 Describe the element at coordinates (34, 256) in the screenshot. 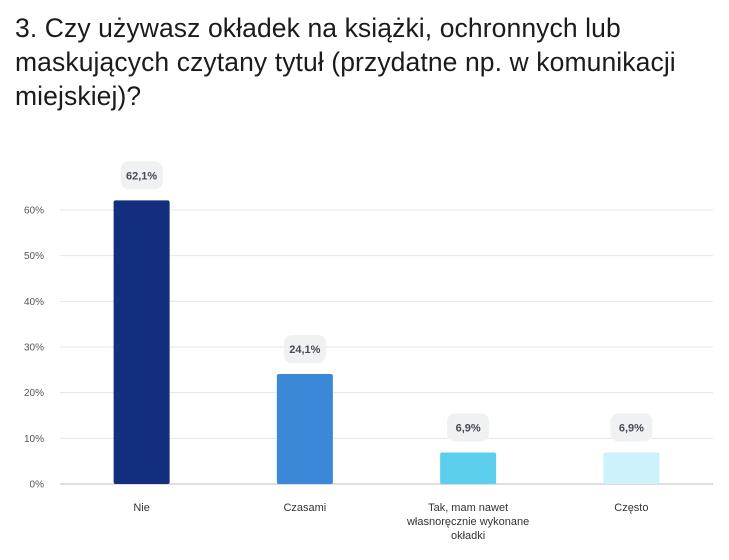

I see `y-tick-label: 50%` at that location.